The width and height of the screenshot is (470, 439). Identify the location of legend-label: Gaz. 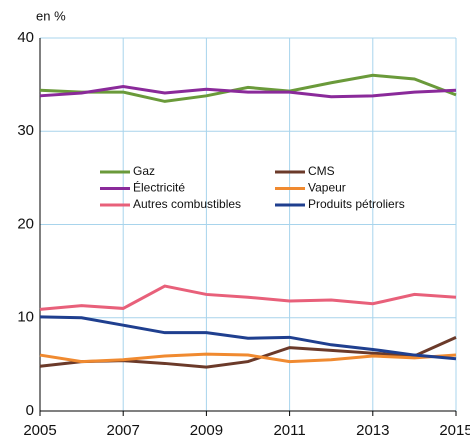
(144, 171).